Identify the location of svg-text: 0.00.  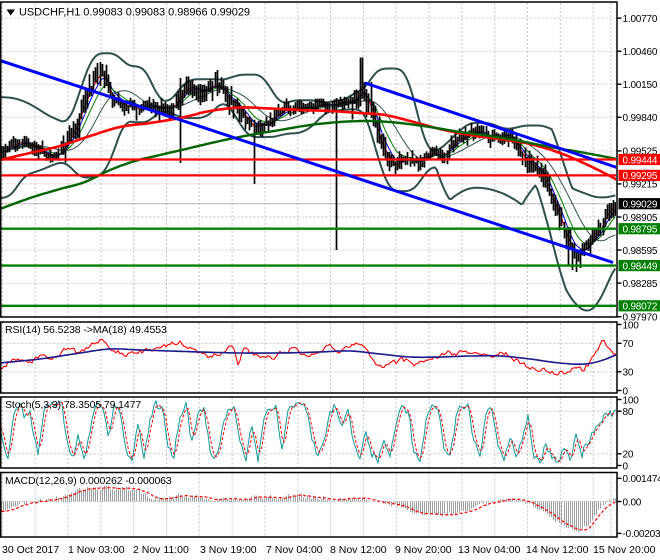
(632, 502).